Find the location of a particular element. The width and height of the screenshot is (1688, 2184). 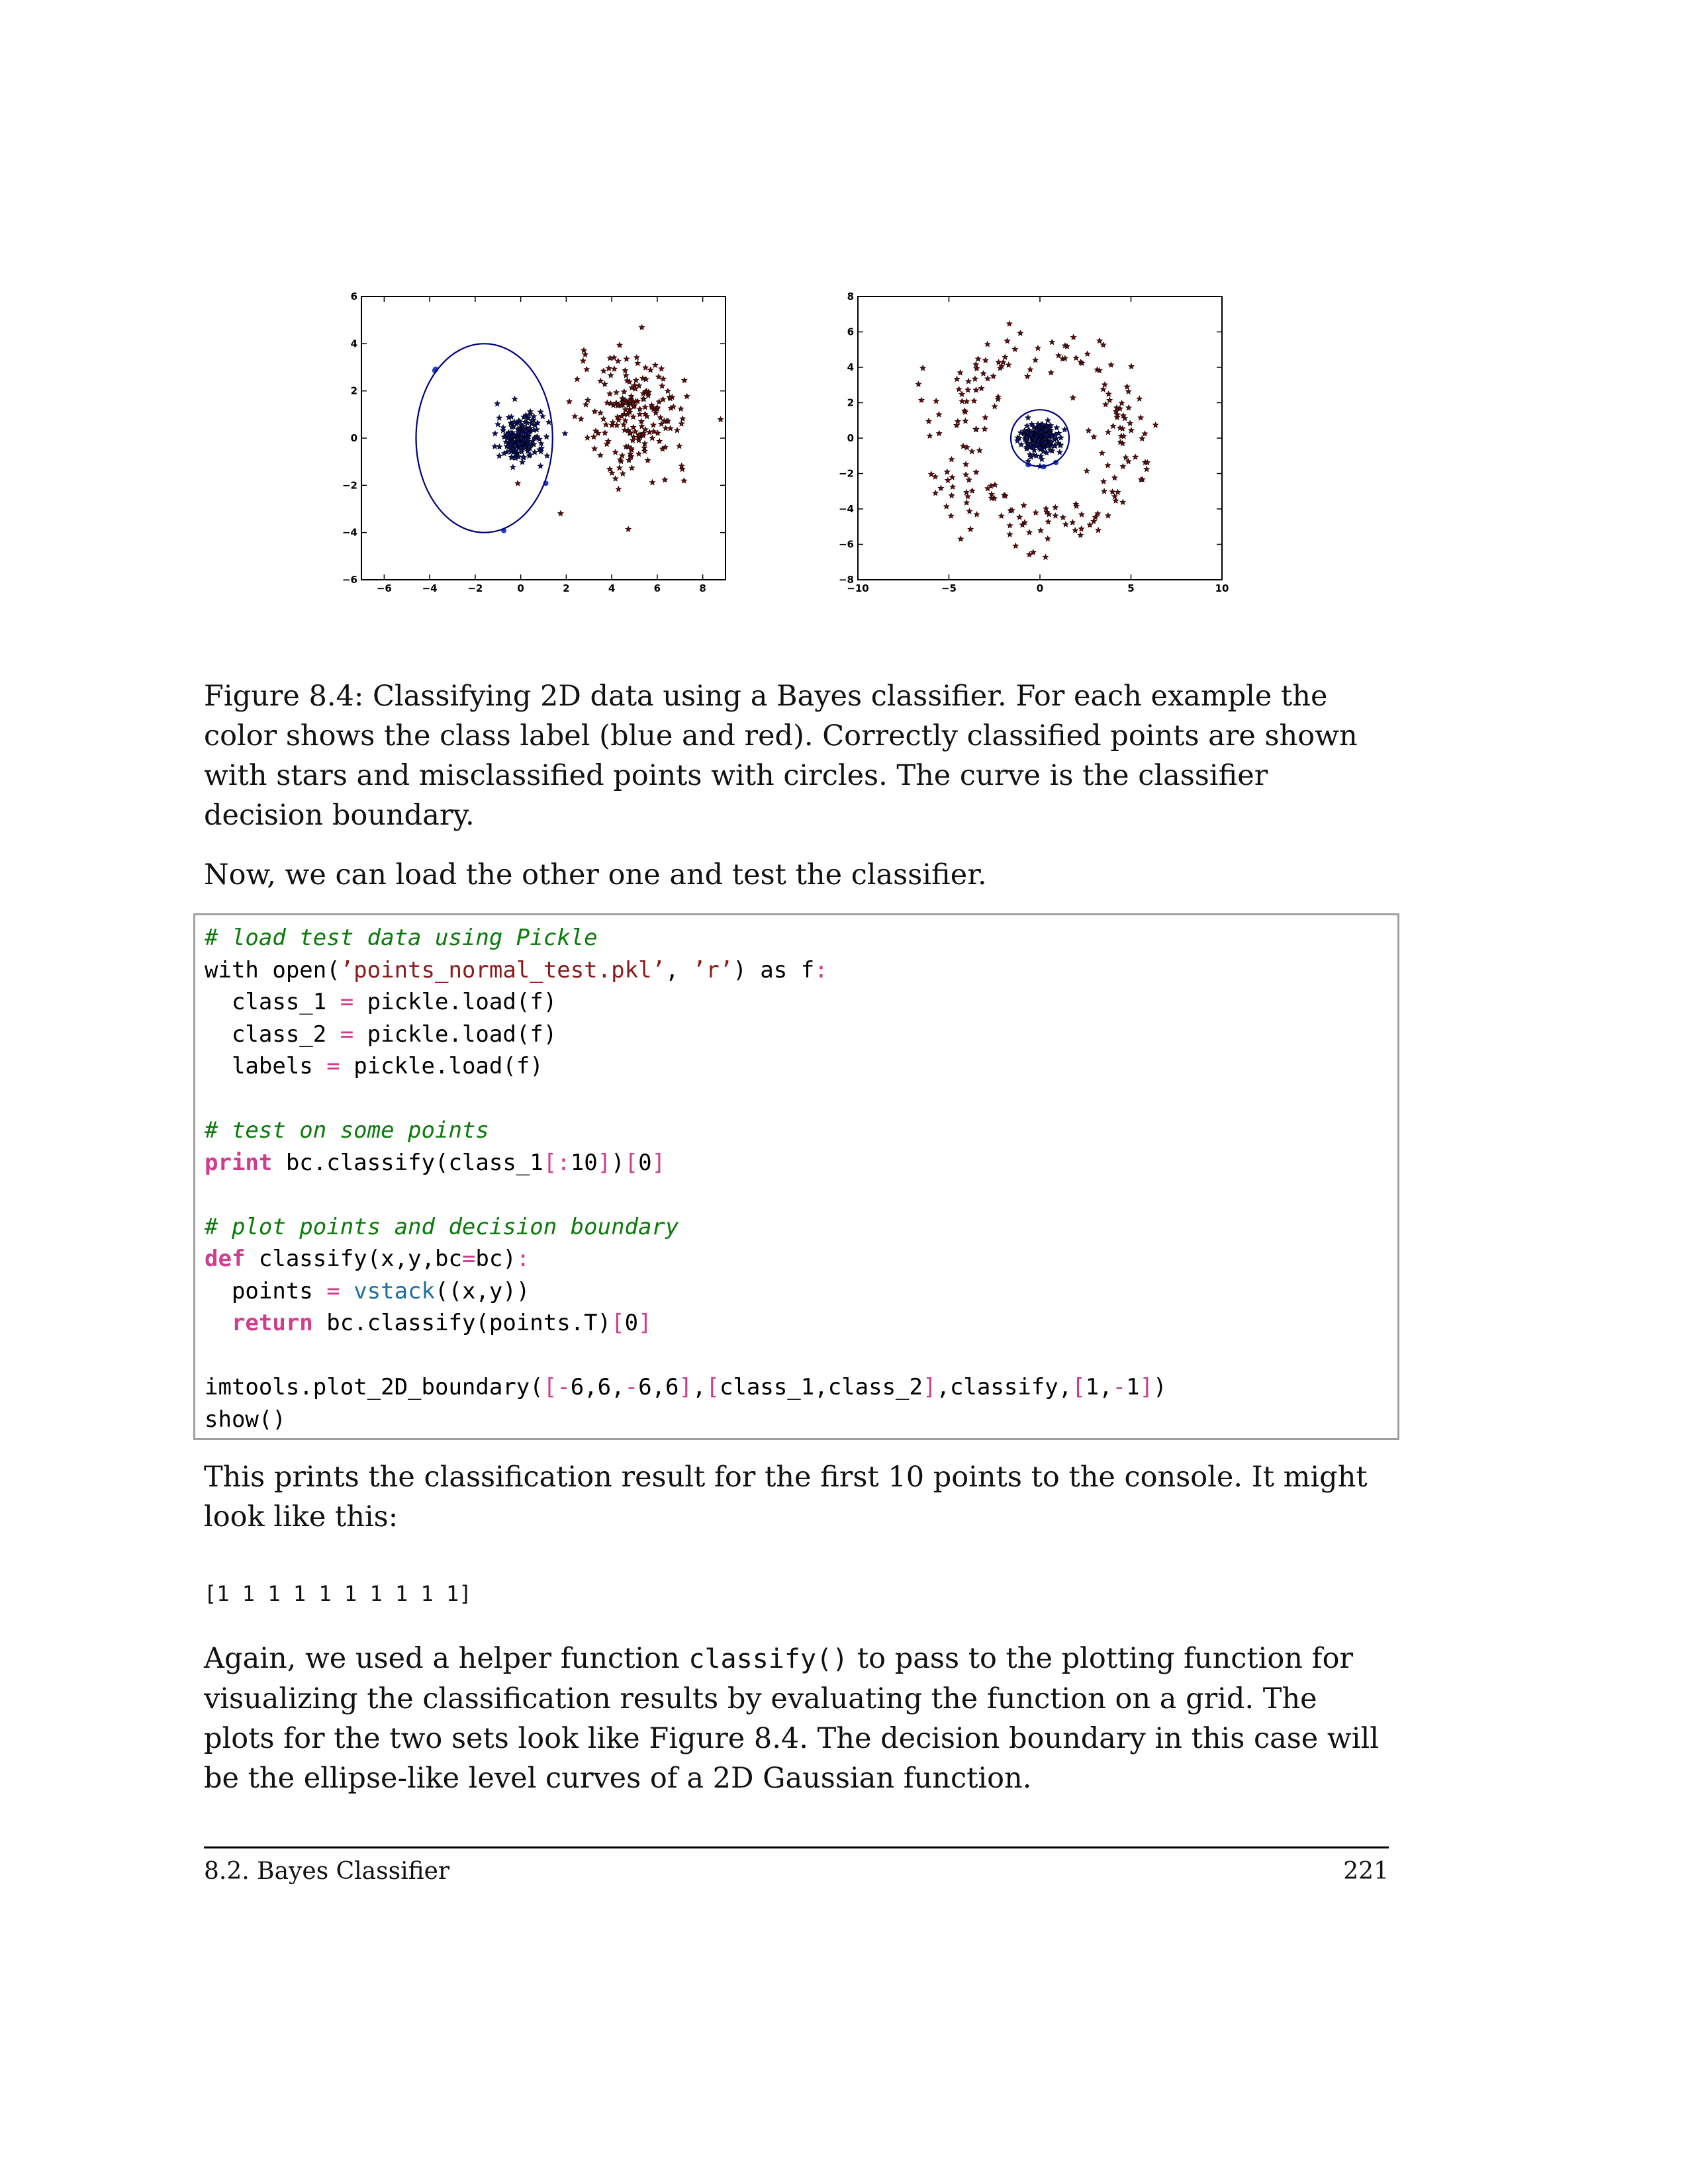

code-token: class_1 is located at coordinates (272, 1002).